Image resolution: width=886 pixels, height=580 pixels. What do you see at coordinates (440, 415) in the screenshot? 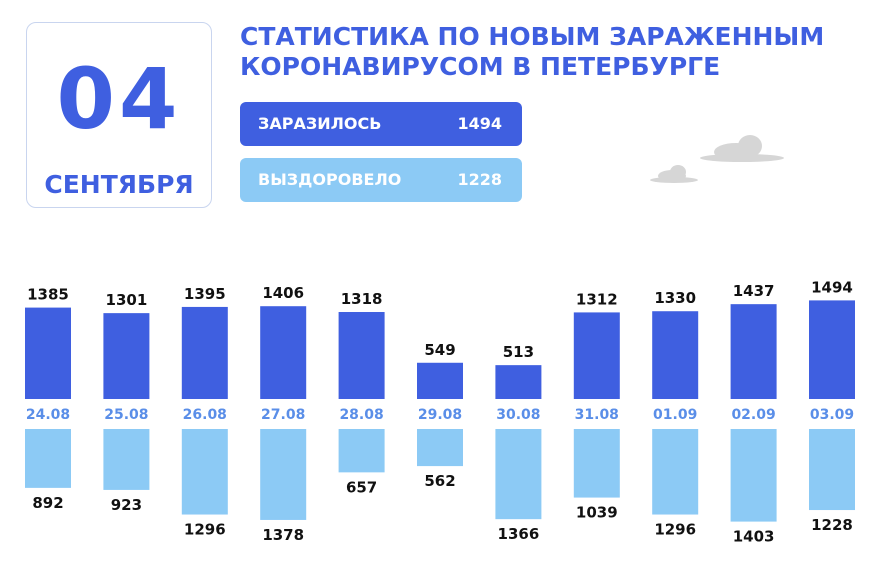
I see `date-tick-label: 29.08` at bounding box center [440, 415].